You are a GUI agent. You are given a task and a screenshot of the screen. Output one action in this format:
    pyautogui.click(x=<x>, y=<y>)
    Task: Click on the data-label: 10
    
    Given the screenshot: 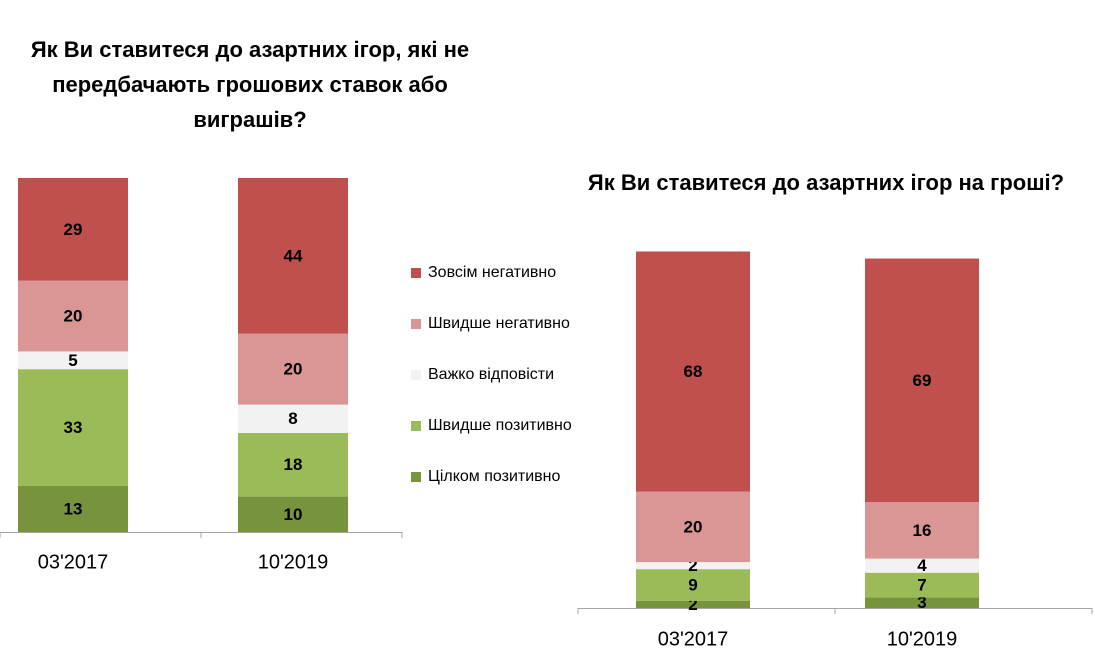 What is the action you would take?
    pyautogui.click(x=293, y=514)
    